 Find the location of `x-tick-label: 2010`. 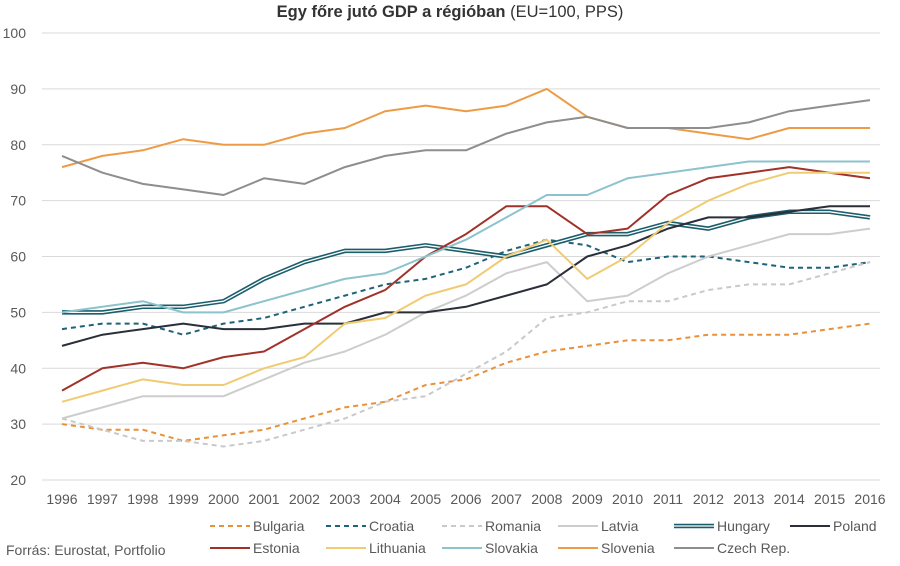

x-tick-label: 2010 is located at coordinates (627, 499).